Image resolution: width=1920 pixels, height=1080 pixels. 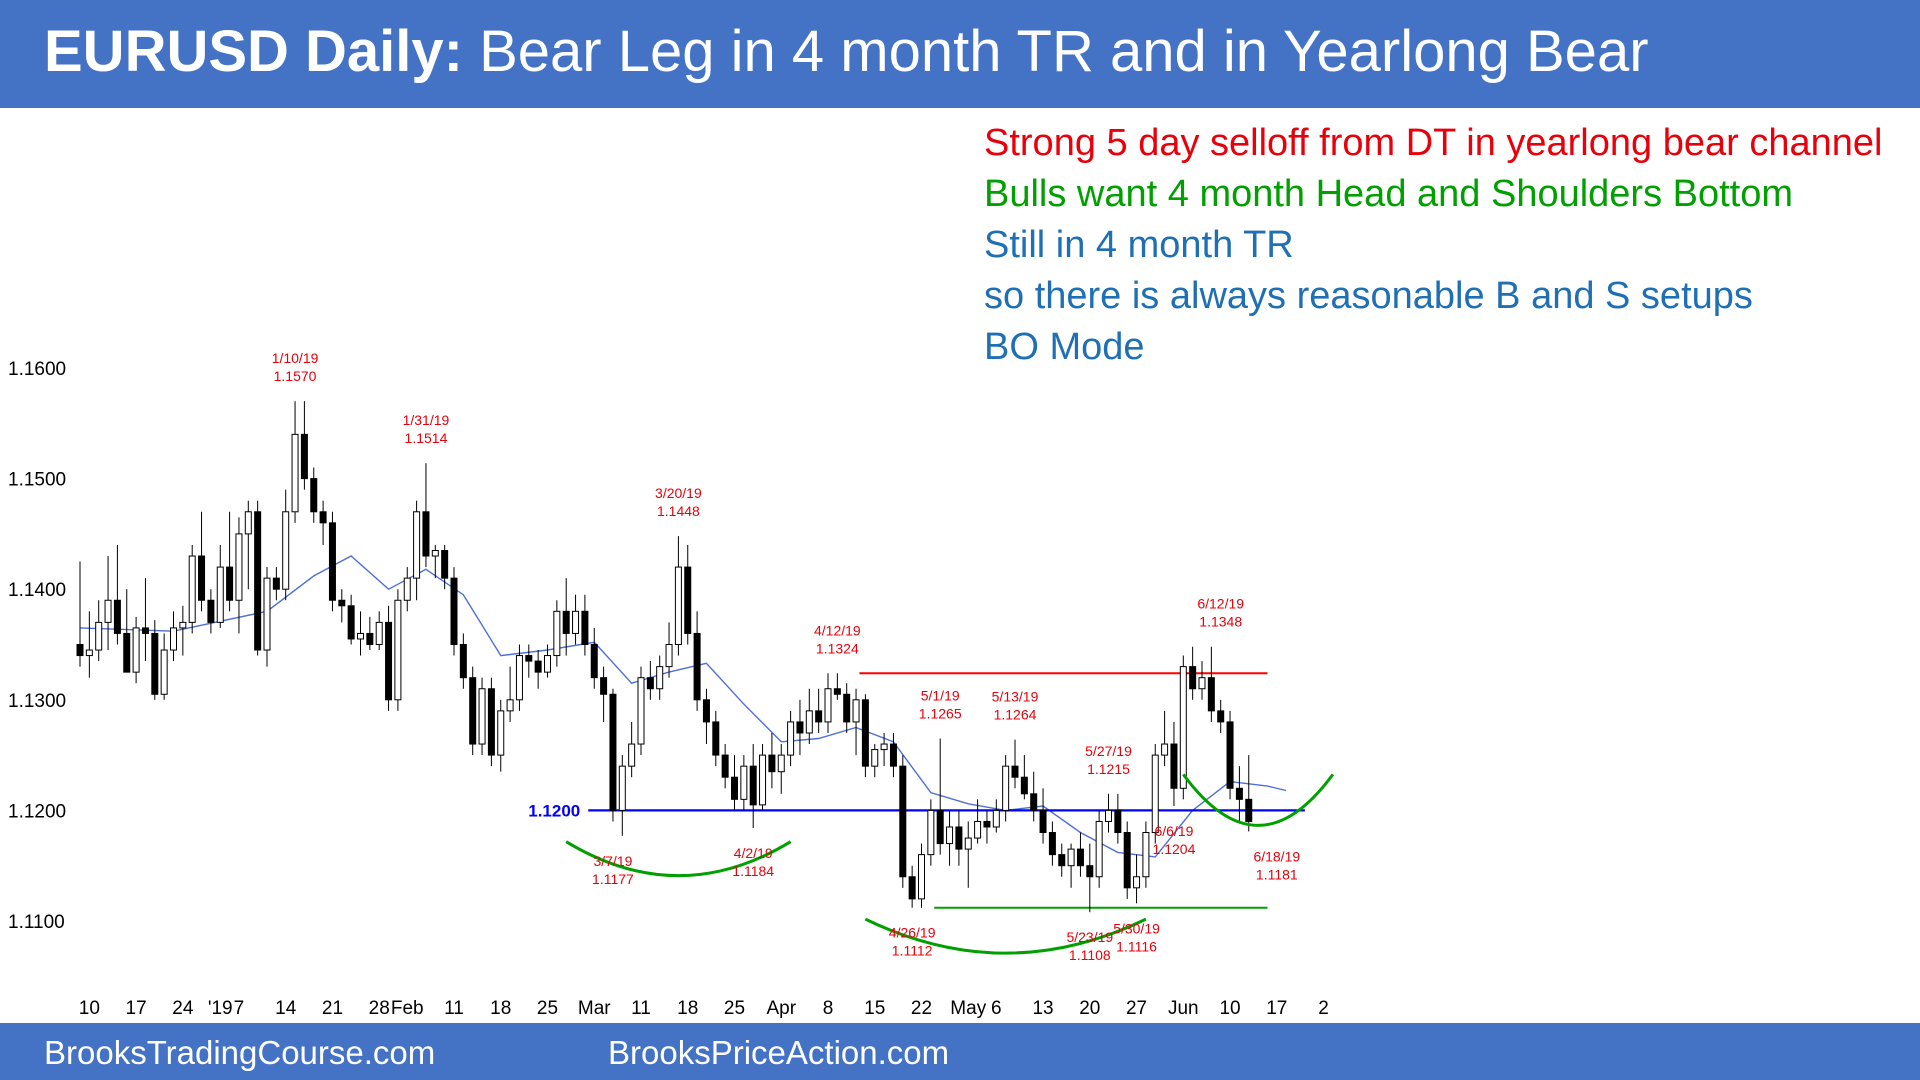 I want to click on level-lines: 1.1200, so click(x=916, y=790).